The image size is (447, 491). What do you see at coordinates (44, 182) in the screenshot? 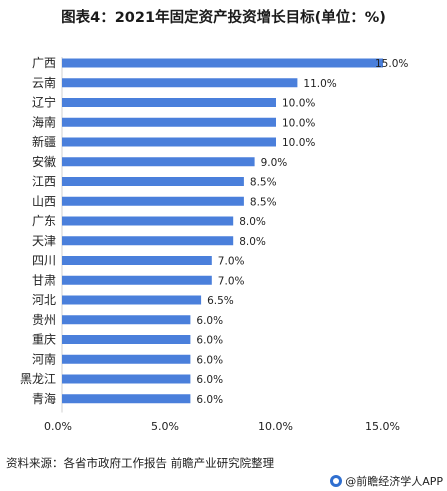
I see `category-label: 江西` at bounding box center [44, 182].